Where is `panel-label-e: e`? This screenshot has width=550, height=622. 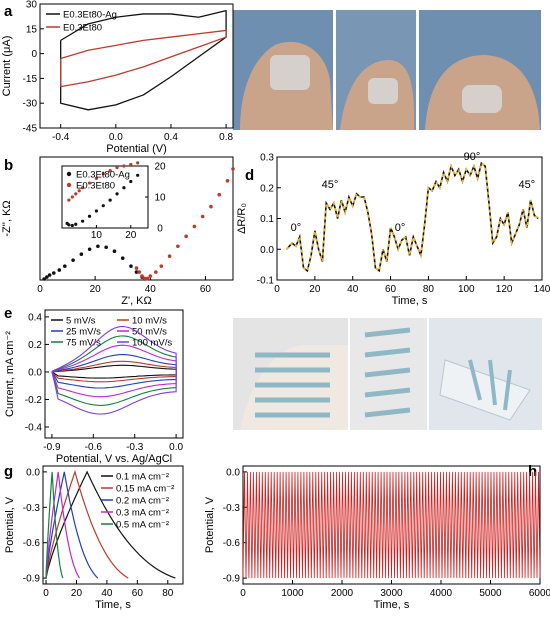
panel-label-e: e is located at coordinates (8, 313).